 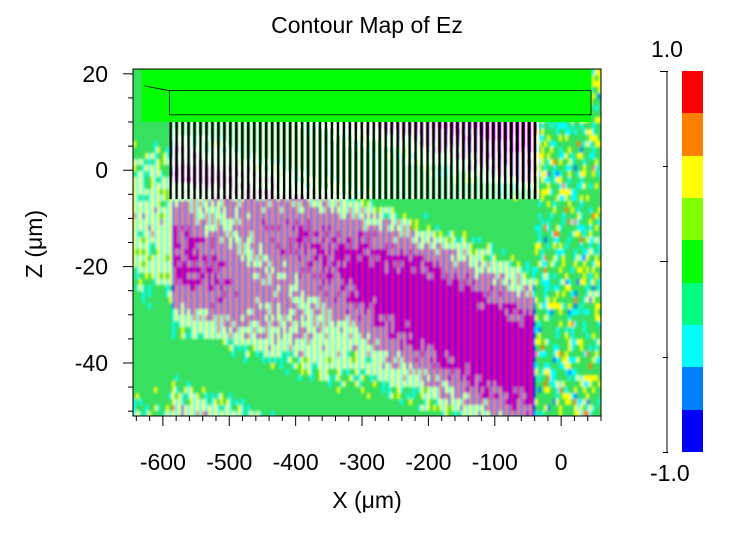 I want to click on colorbar-min-label: -1.0, so click(x=670, y=473).